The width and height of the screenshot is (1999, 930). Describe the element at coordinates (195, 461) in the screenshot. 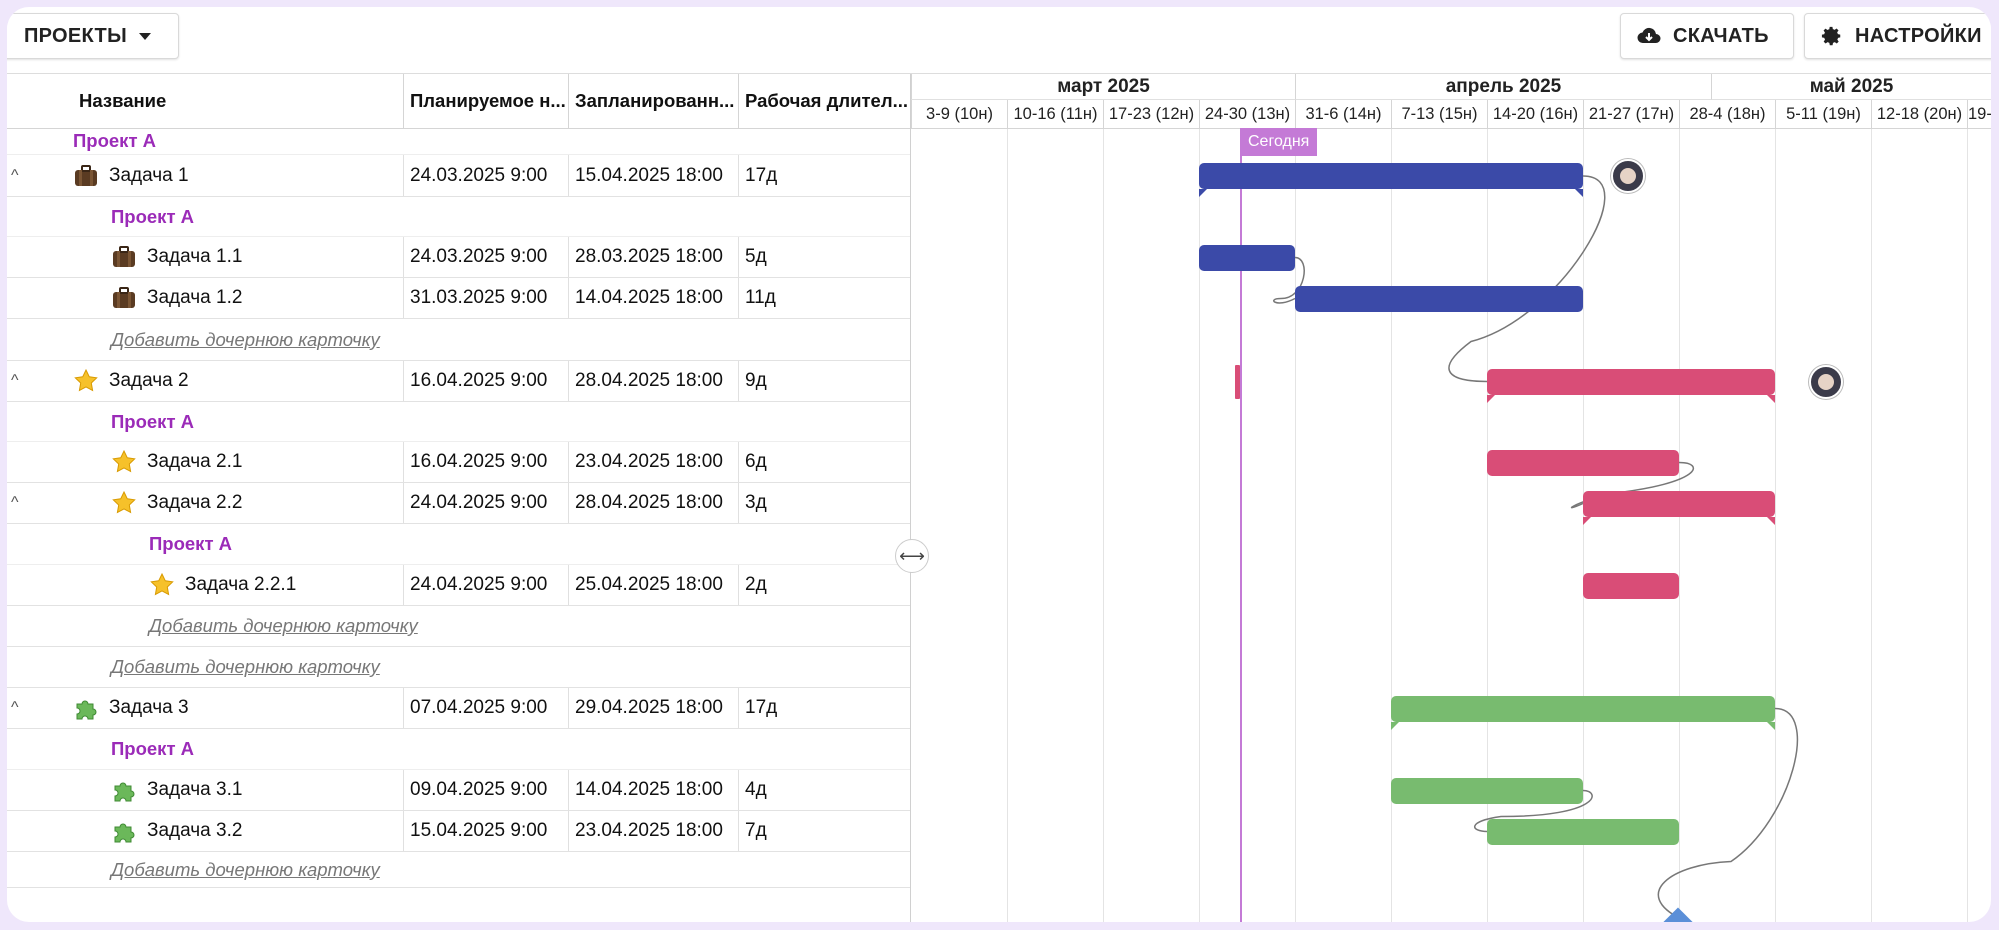

I see `task-name: Задача 2.1` at that location.